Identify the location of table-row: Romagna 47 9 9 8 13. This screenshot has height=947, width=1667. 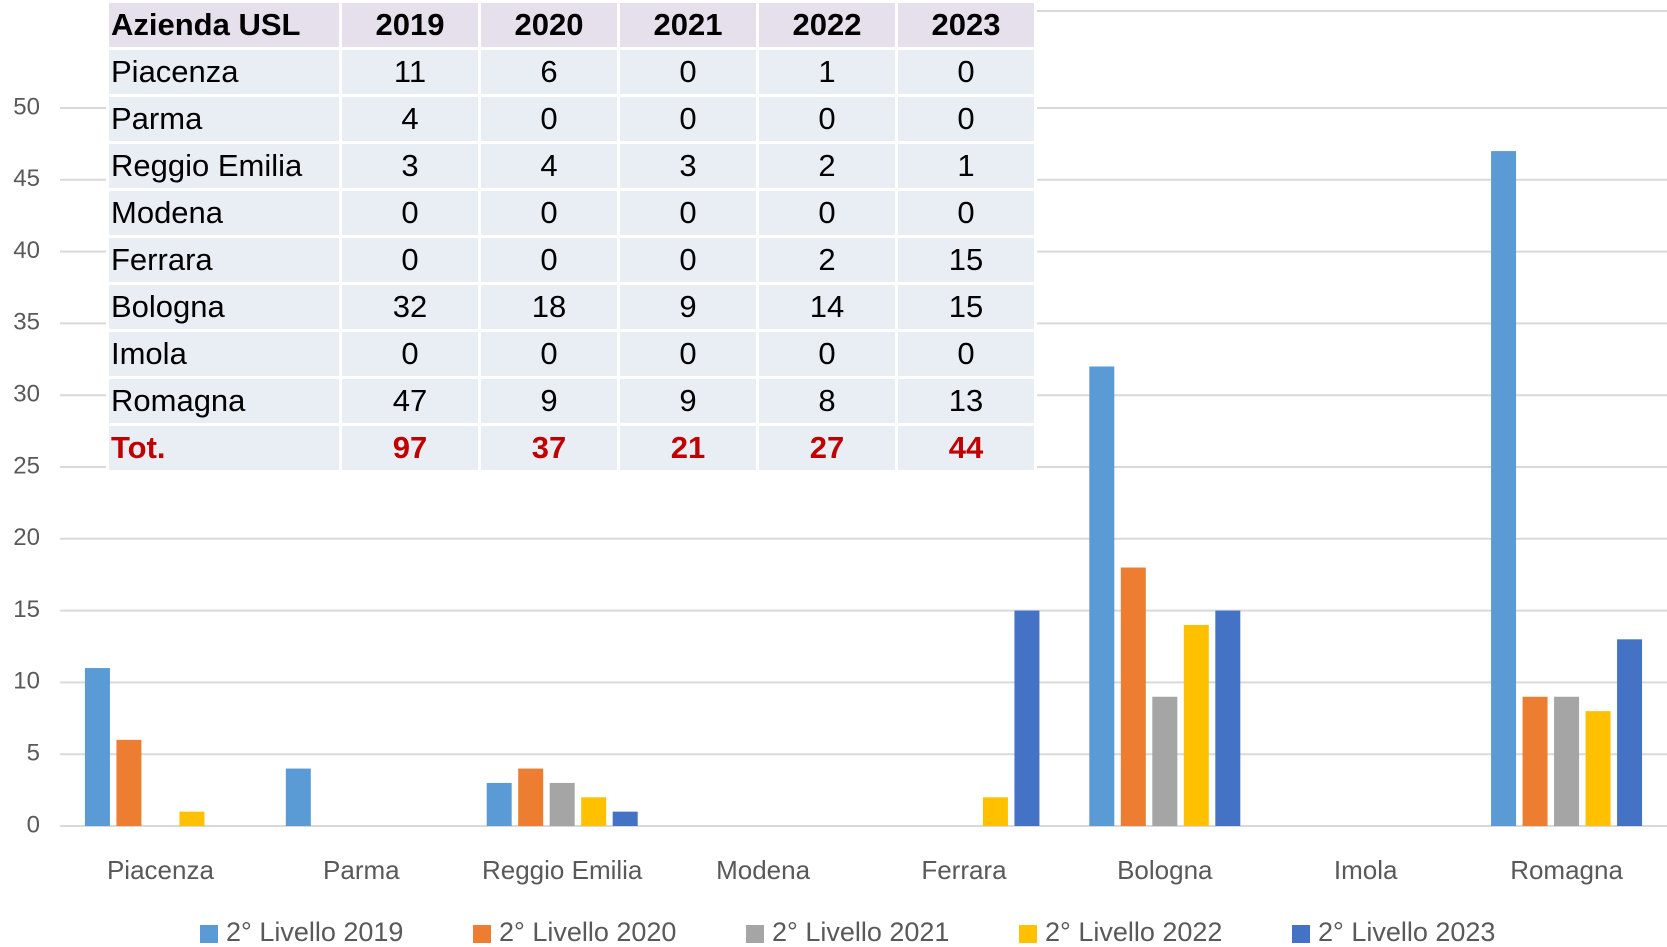
(571, 401).